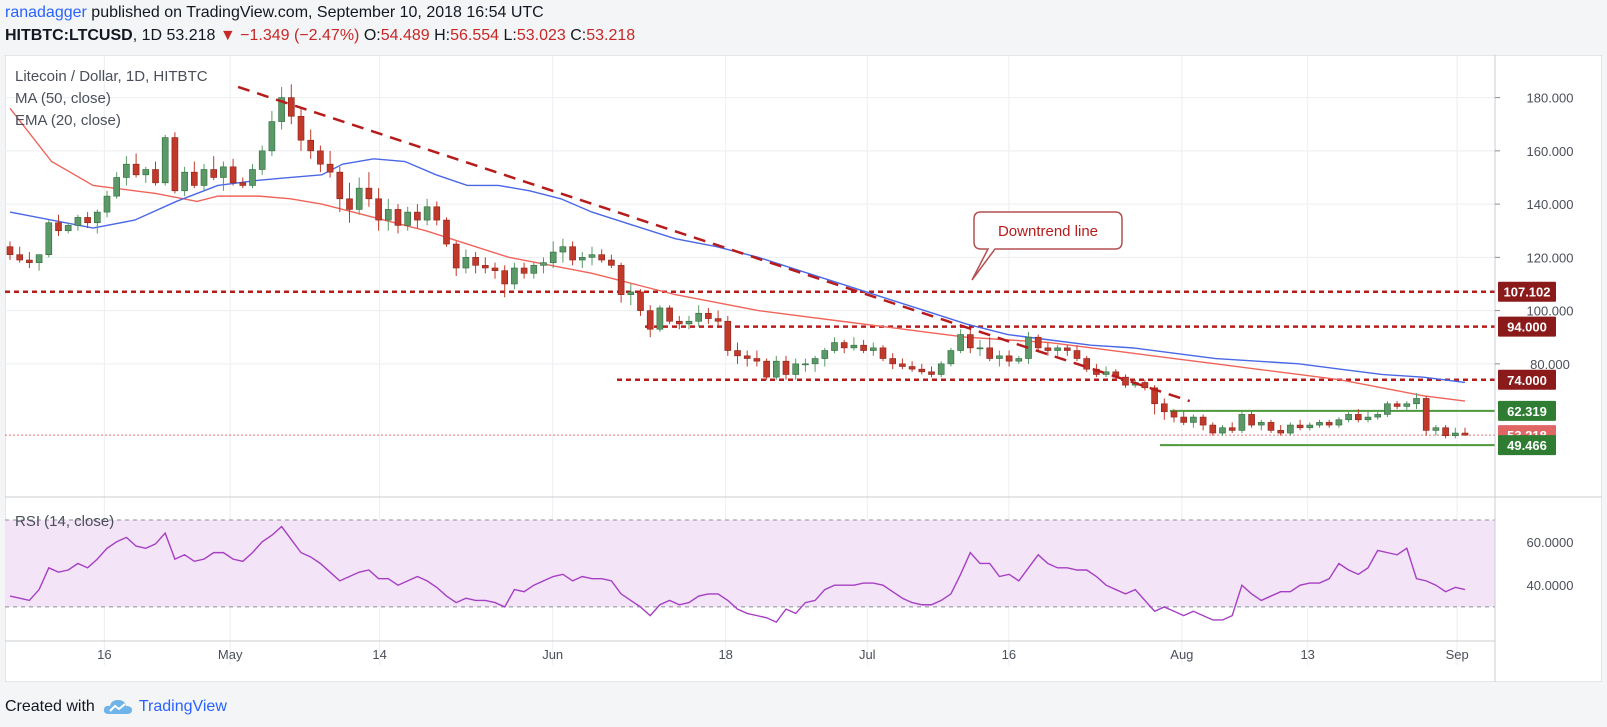 The height and width of the screenshot is (727, 1607). I want to click on y-tick-label: 140.000, so click(1550, 204).